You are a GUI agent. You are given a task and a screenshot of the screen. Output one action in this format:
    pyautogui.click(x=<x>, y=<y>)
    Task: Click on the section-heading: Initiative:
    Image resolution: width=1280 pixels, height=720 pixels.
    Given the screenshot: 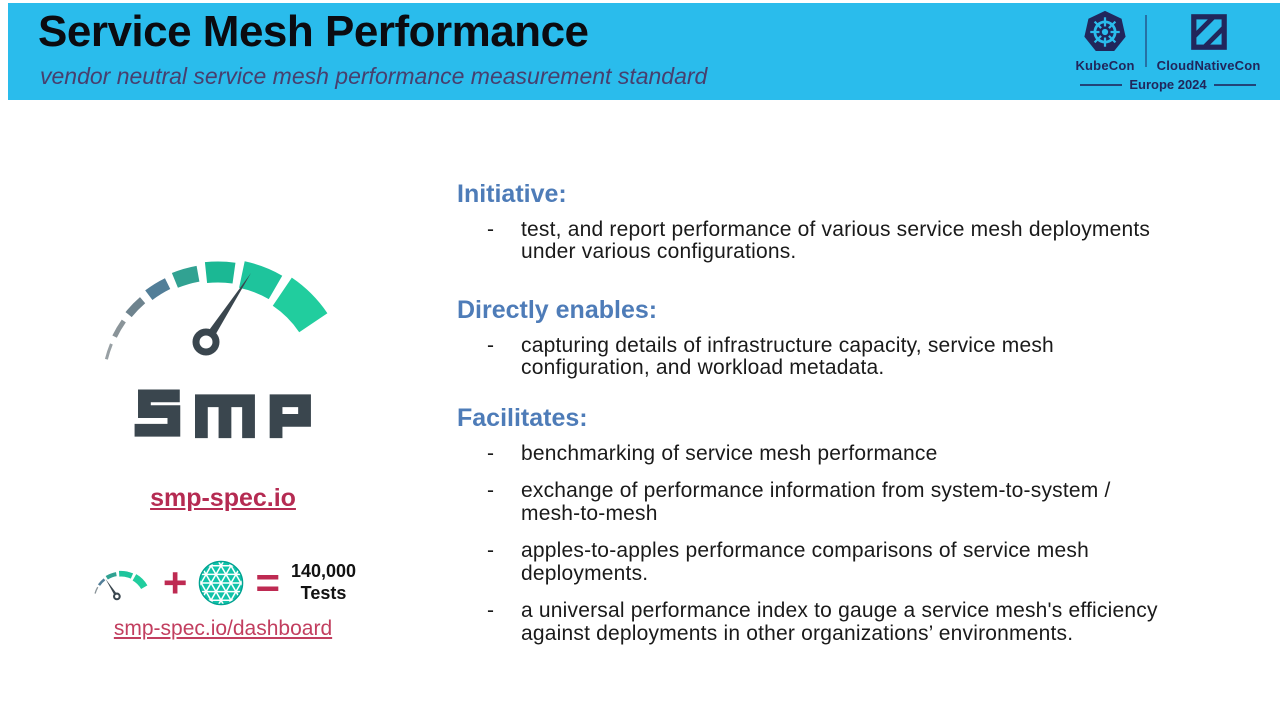 What is the action you would take?
    pyautogui.click(x=512, y=194)
    